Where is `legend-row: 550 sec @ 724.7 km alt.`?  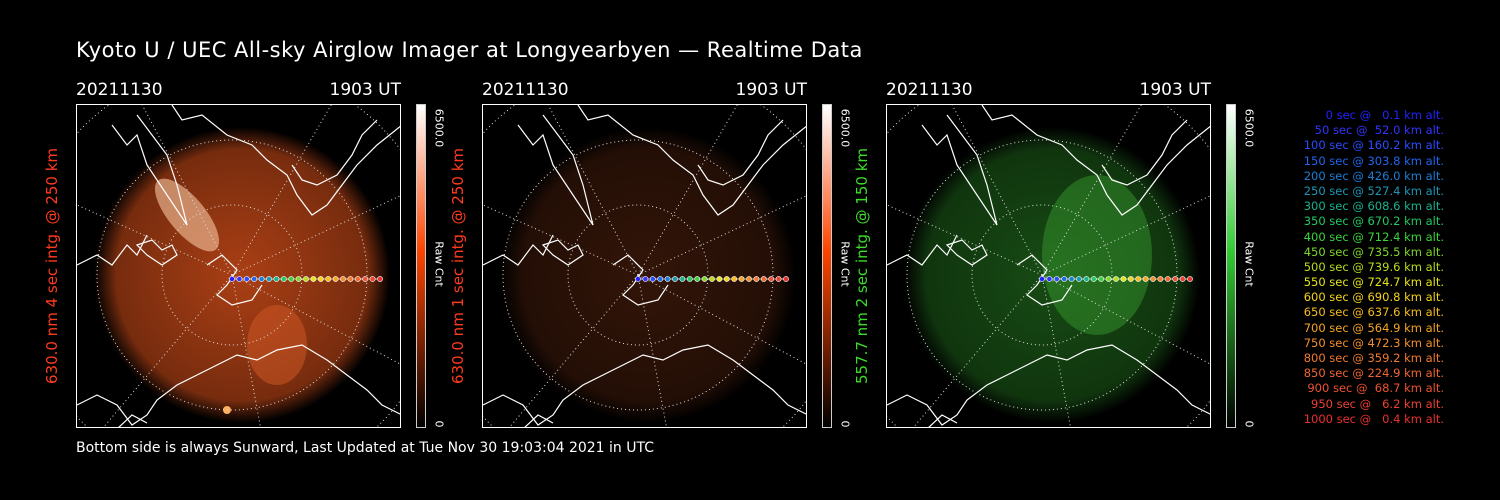
legend-row: 550 sec @ 724.7 km alt. is located at coordinates (1373, 282).